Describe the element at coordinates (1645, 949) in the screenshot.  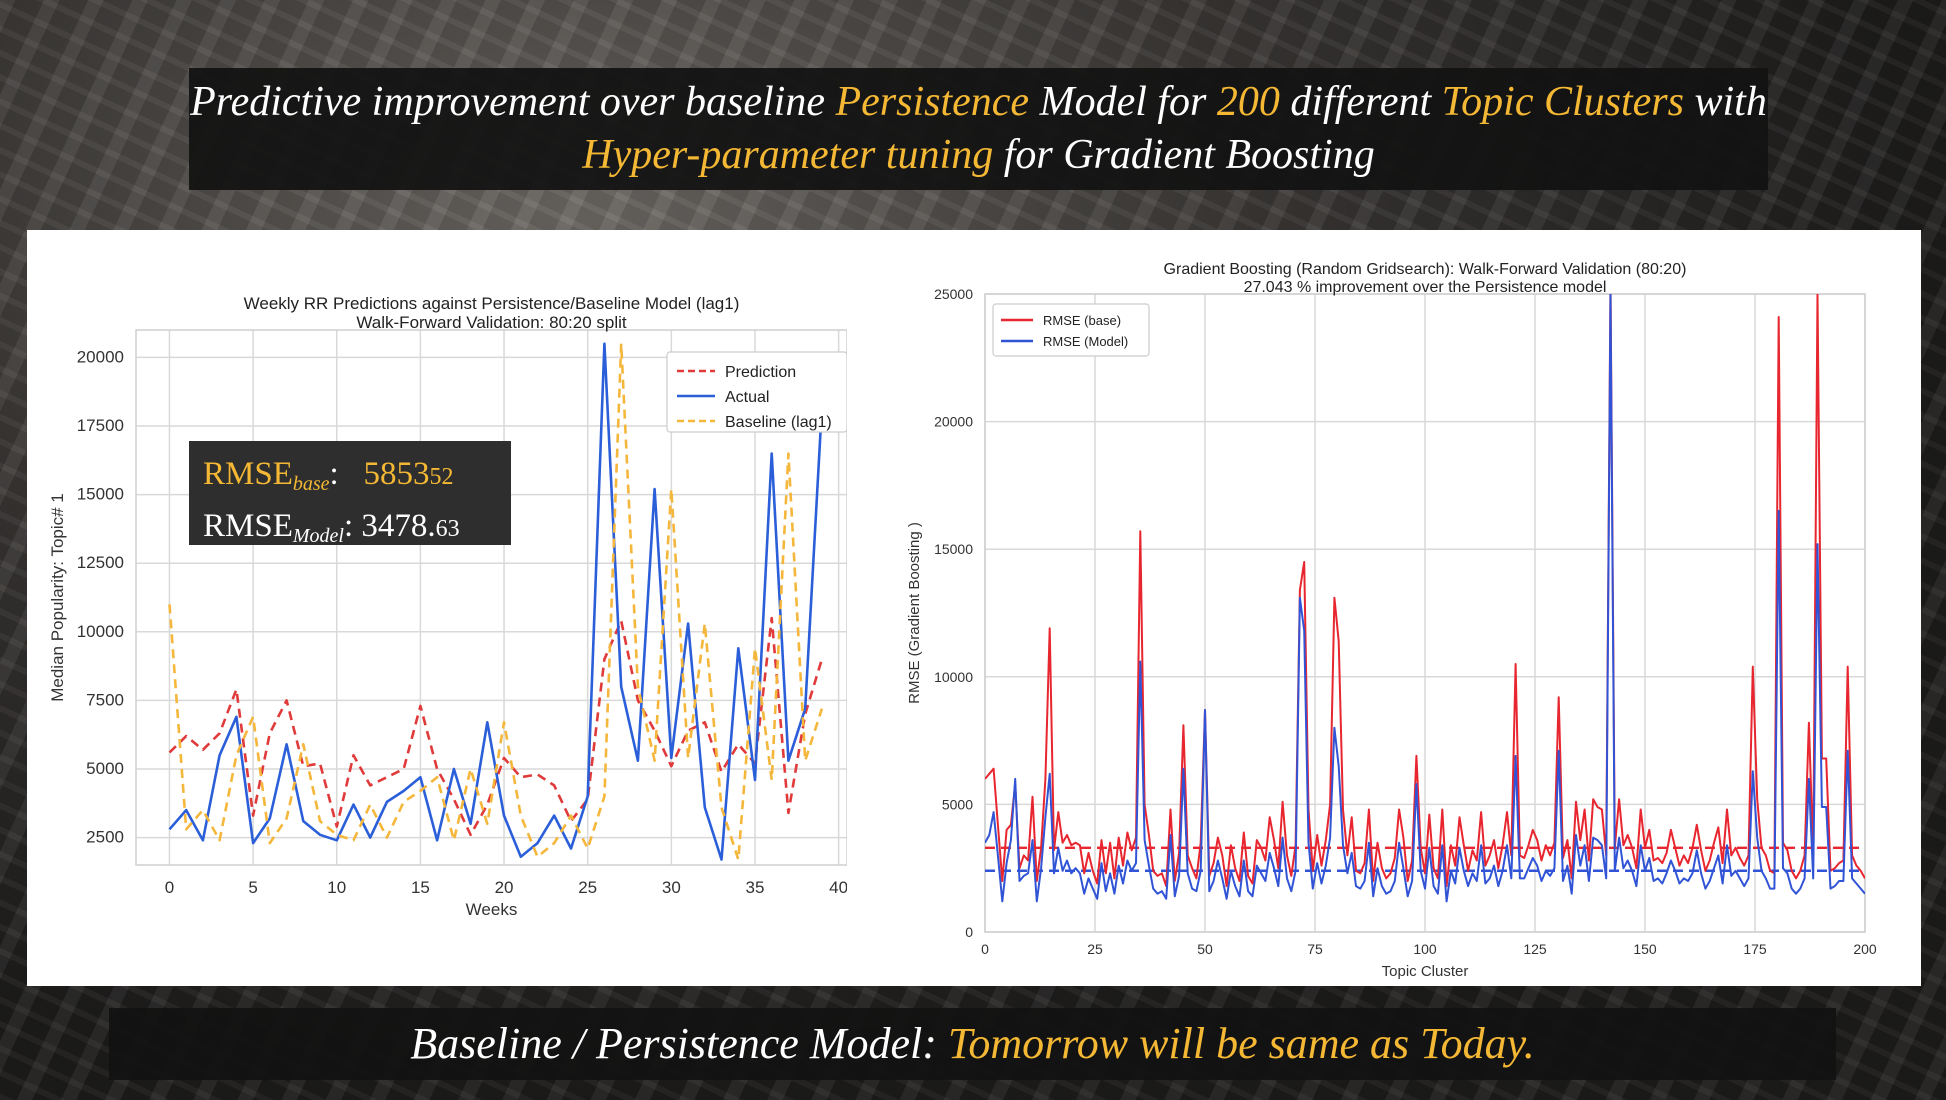
I see `x-tick-label: 150` at that location.